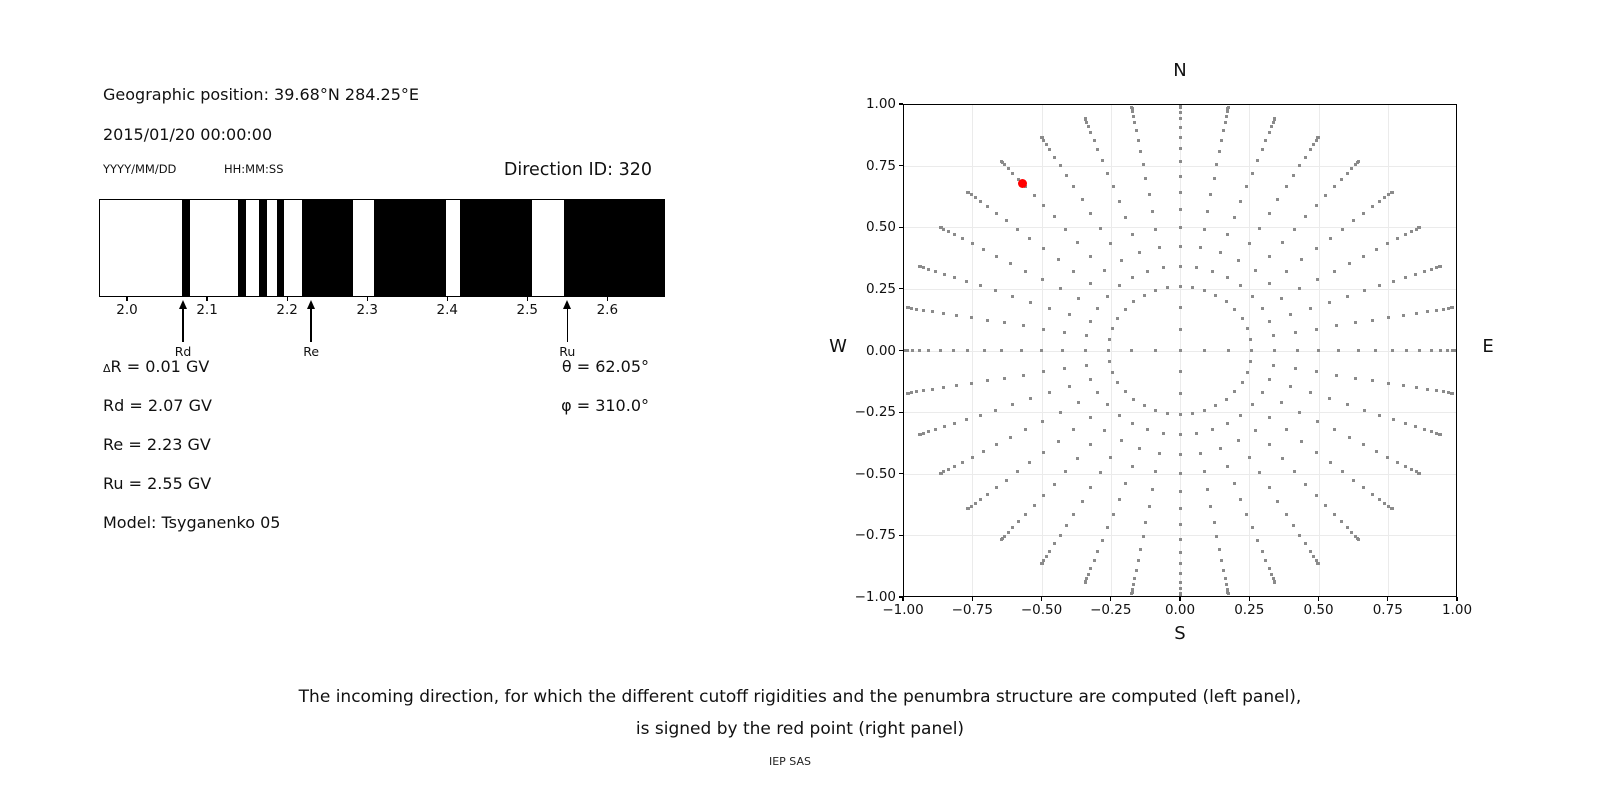 This screenshot has width=1600, height=800. I want to click on x-tick-label: 0.00, so click(1180, 610).